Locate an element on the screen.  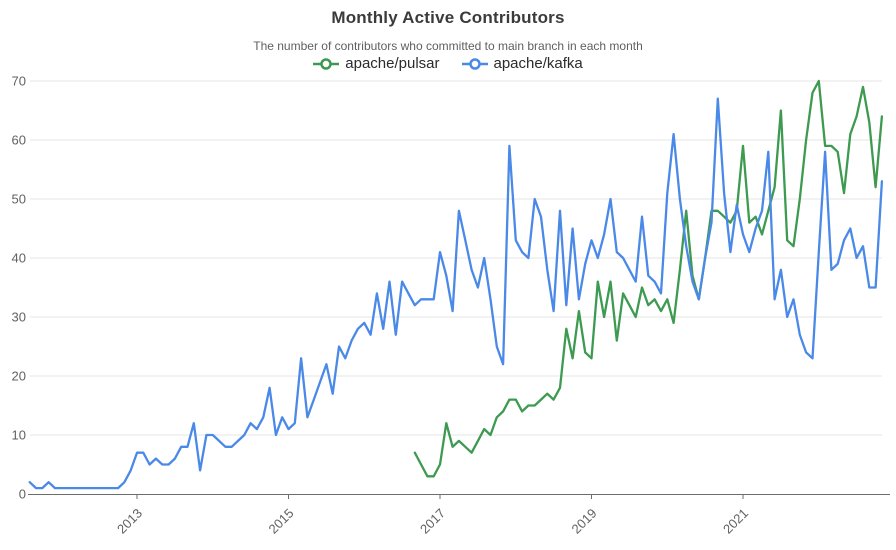
legend-item-kafka: apache/kafka is located at coordinates (522, 63).